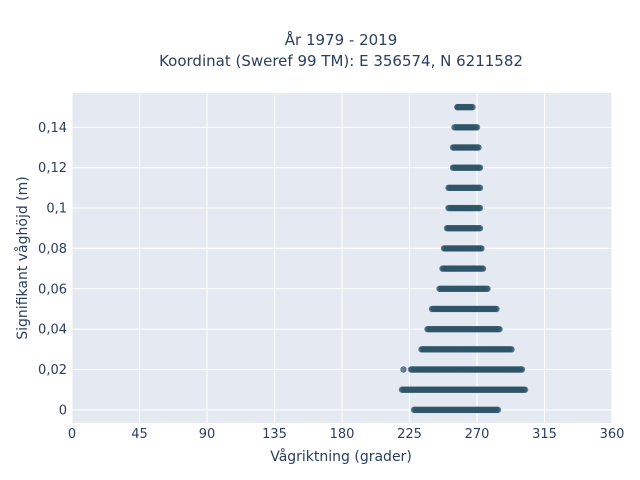  I want to click on x-tick-label: 135, so click(274, 434).